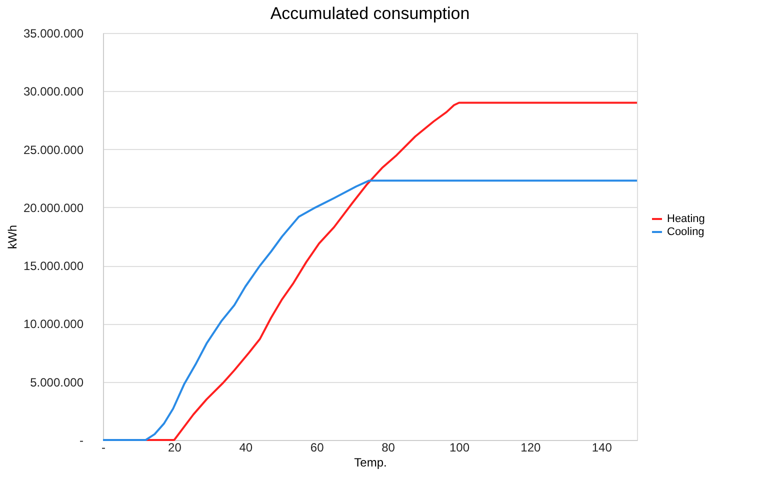  I want to click on x-axis-title: Temp., so click(370, 463).